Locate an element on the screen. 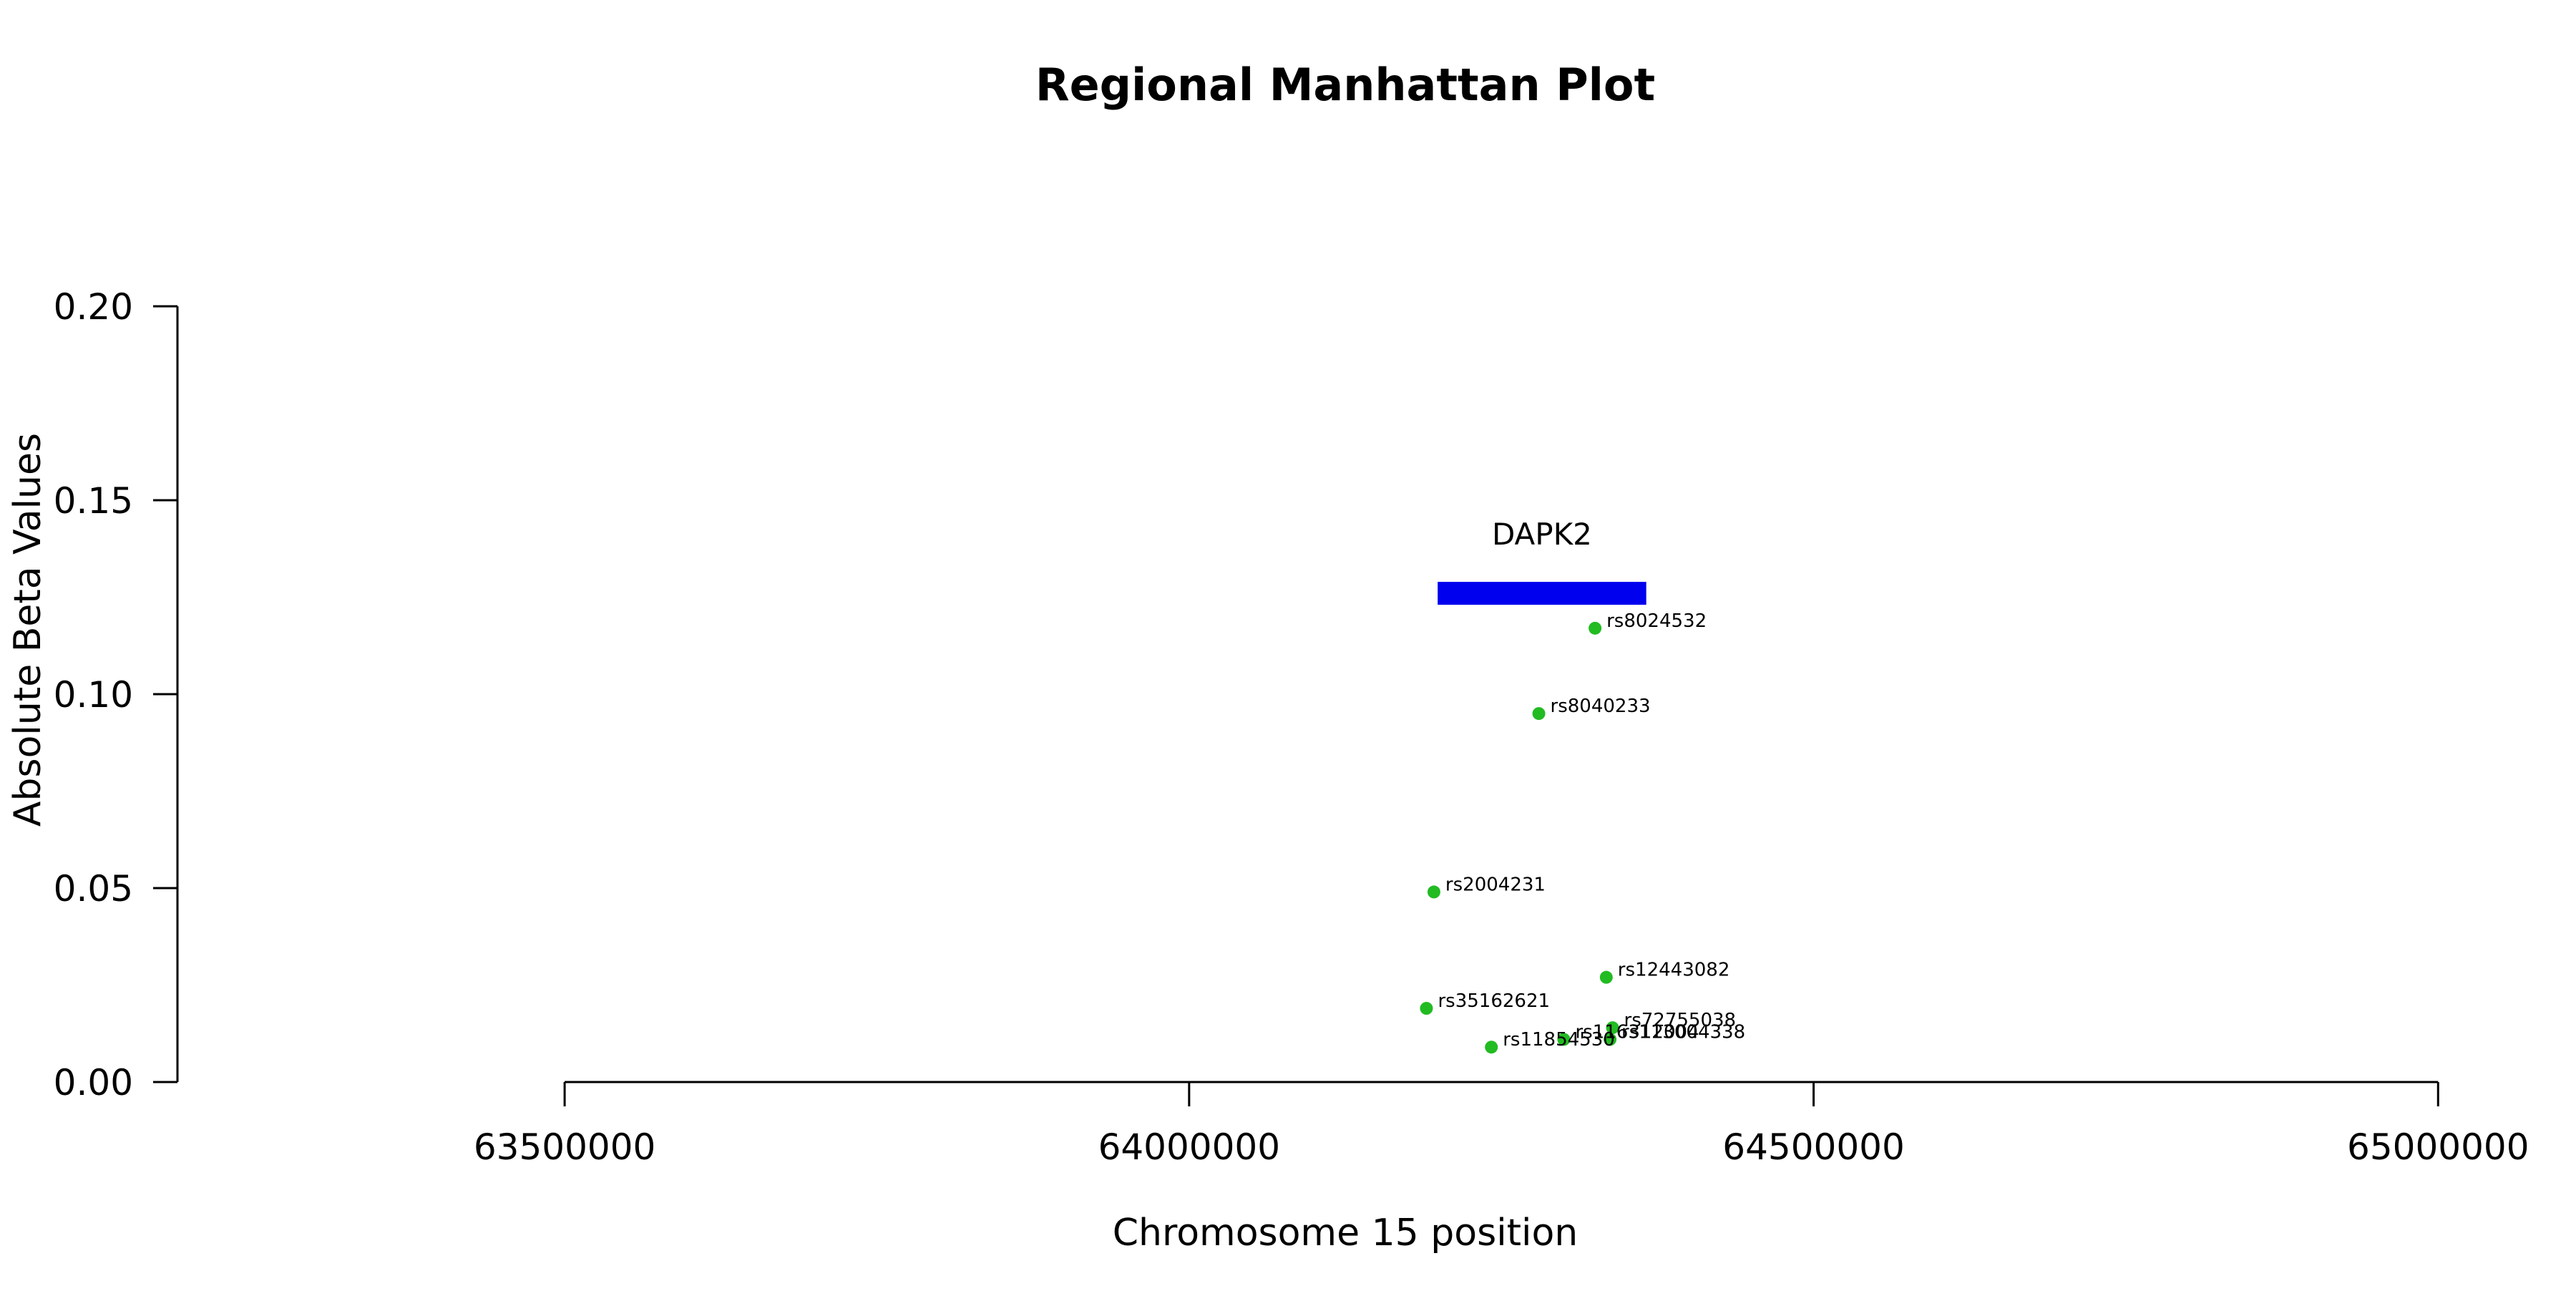 The image size is (2576, 1291). x-tick-label: 63500000 is located at coordinates (565, 1147).